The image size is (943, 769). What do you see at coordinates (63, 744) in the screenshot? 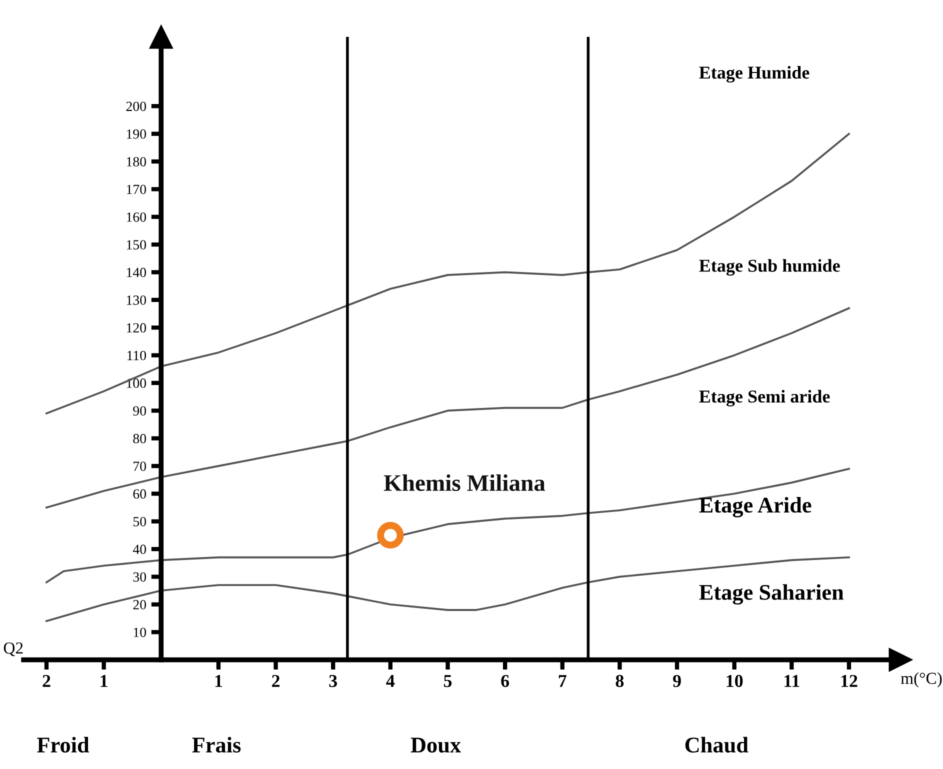
I see `text: Froid` at bounding box center [63, 744].